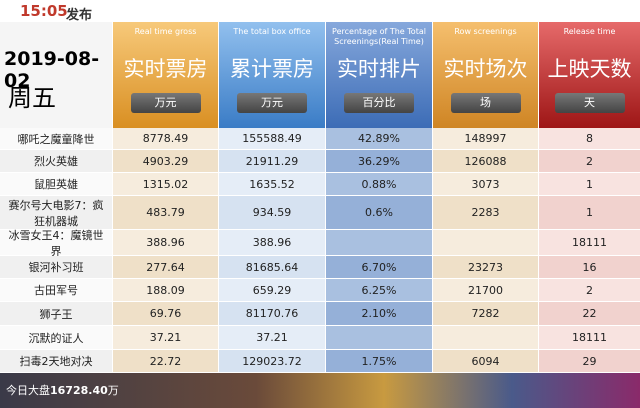 Image resolution: width=640 pixels, height=408 pixels. Describe the element at coordinates (485, 103) in the screenshot. I see `unit-button: 场` at that location.